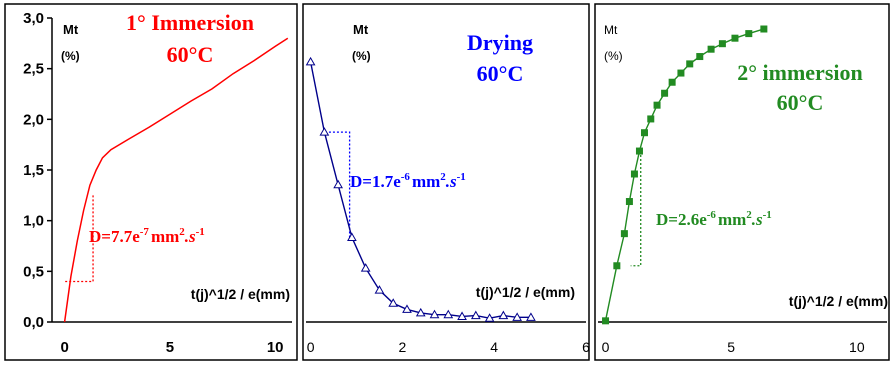 Image resolution: width=893 pixels, height=365 pixels. I want to click on panel-1-y-tick-label: 0,0, so click(33, 322).